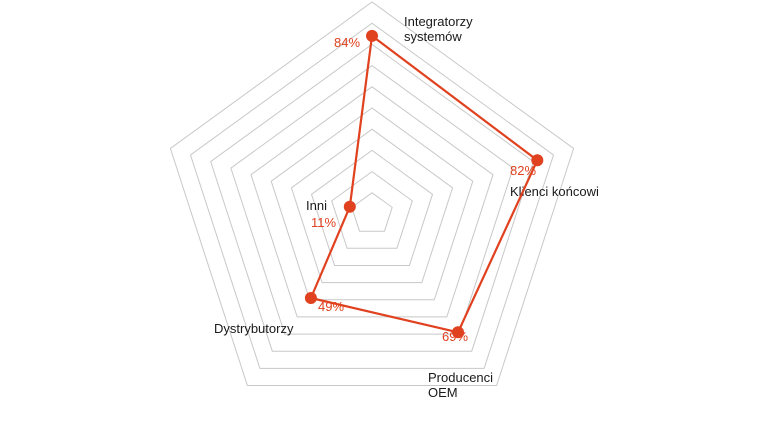  I want to click on axis-label-0: Integratorzy systemów, so click(438, 29).